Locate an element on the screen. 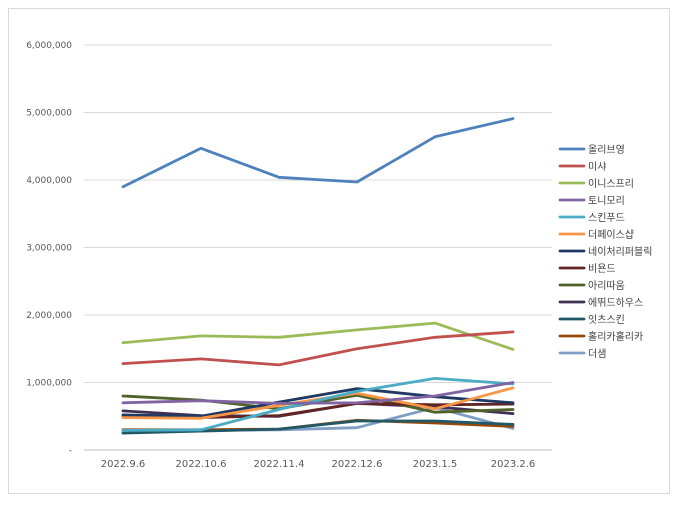  y-tick-label: 3,000,000 is located at coordinates (49, 249).